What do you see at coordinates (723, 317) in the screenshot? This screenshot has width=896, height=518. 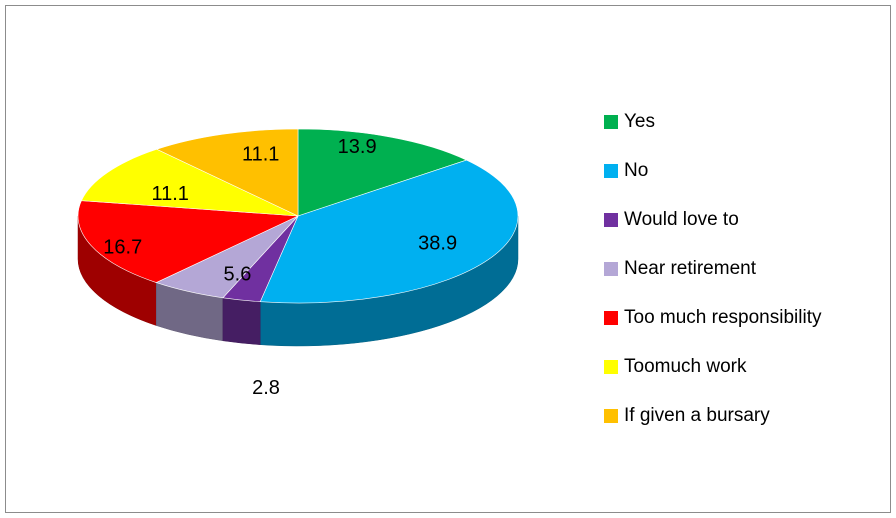 I see `legend-label: Too much responsibility` at bounding box center [723, 317].